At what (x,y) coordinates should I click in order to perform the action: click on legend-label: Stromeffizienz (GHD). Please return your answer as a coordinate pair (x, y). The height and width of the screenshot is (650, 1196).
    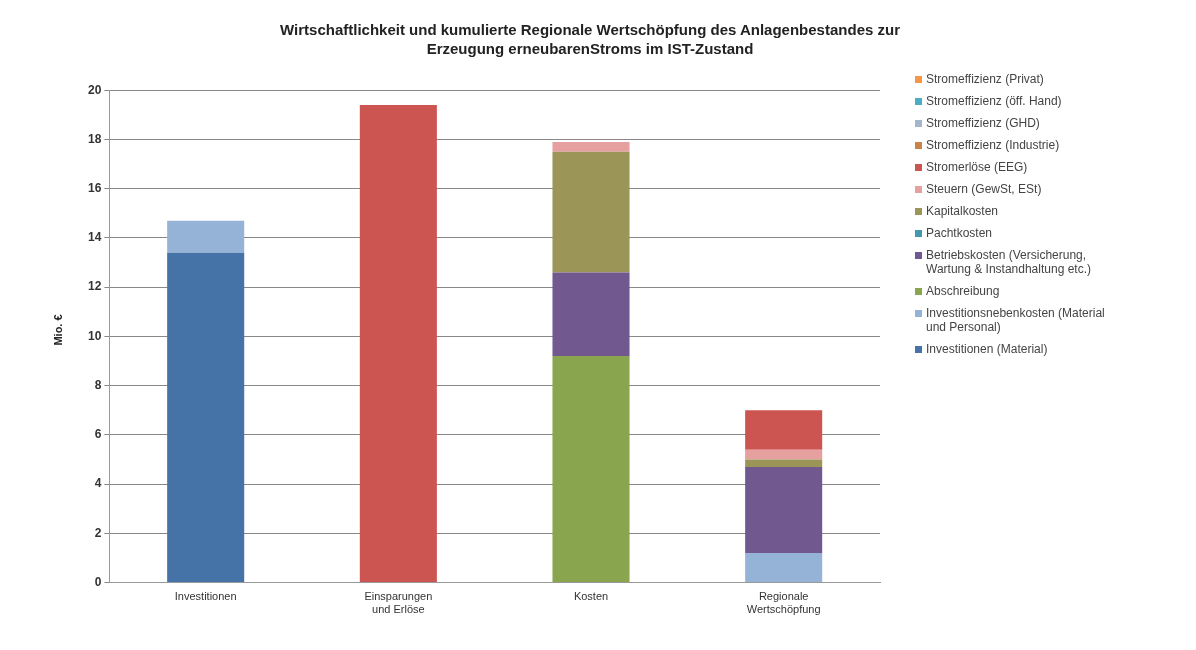
    Looking at the image, I should click on (983, 123).